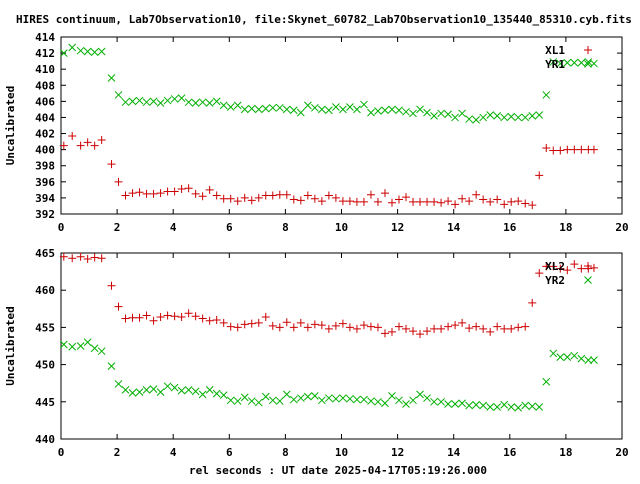  What do you see at coordinates (45, 365) in the screenshot?
I see `y-tick-label: 450` at bounding box center [45, 365].